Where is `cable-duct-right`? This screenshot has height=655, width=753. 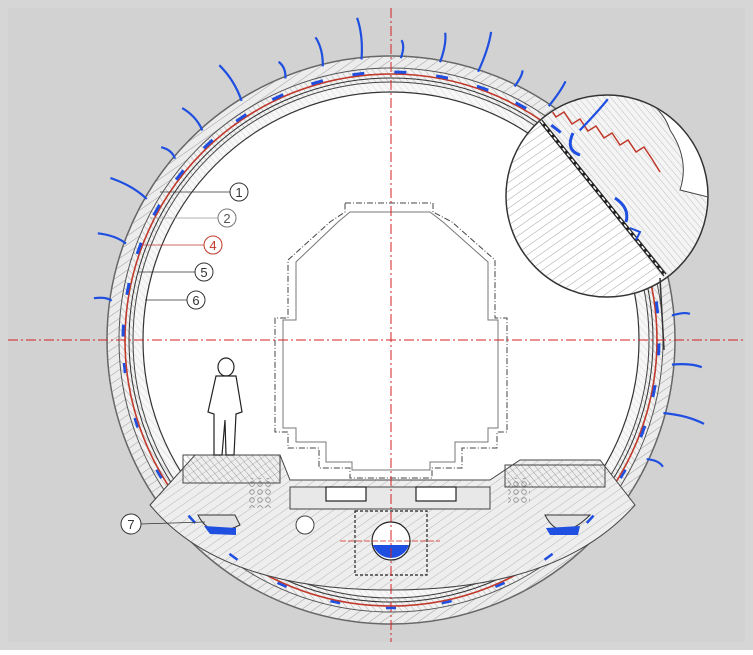 cable-duct-right is located at coordinates (519, 490).